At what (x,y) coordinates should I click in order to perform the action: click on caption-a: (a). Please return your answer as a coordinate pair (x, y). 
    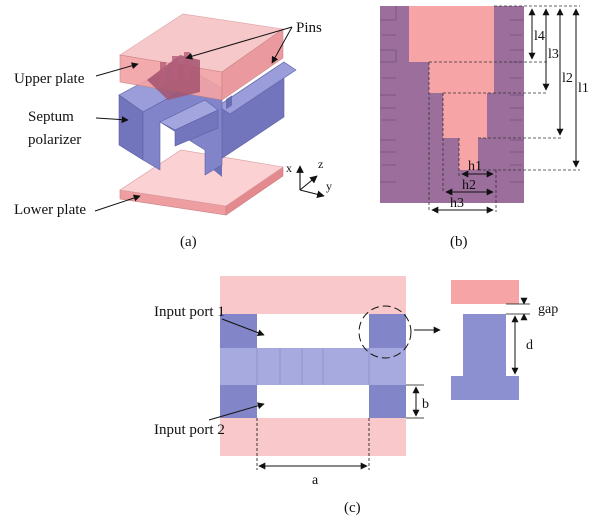
    Looking at the image, I should click on (188, 242).